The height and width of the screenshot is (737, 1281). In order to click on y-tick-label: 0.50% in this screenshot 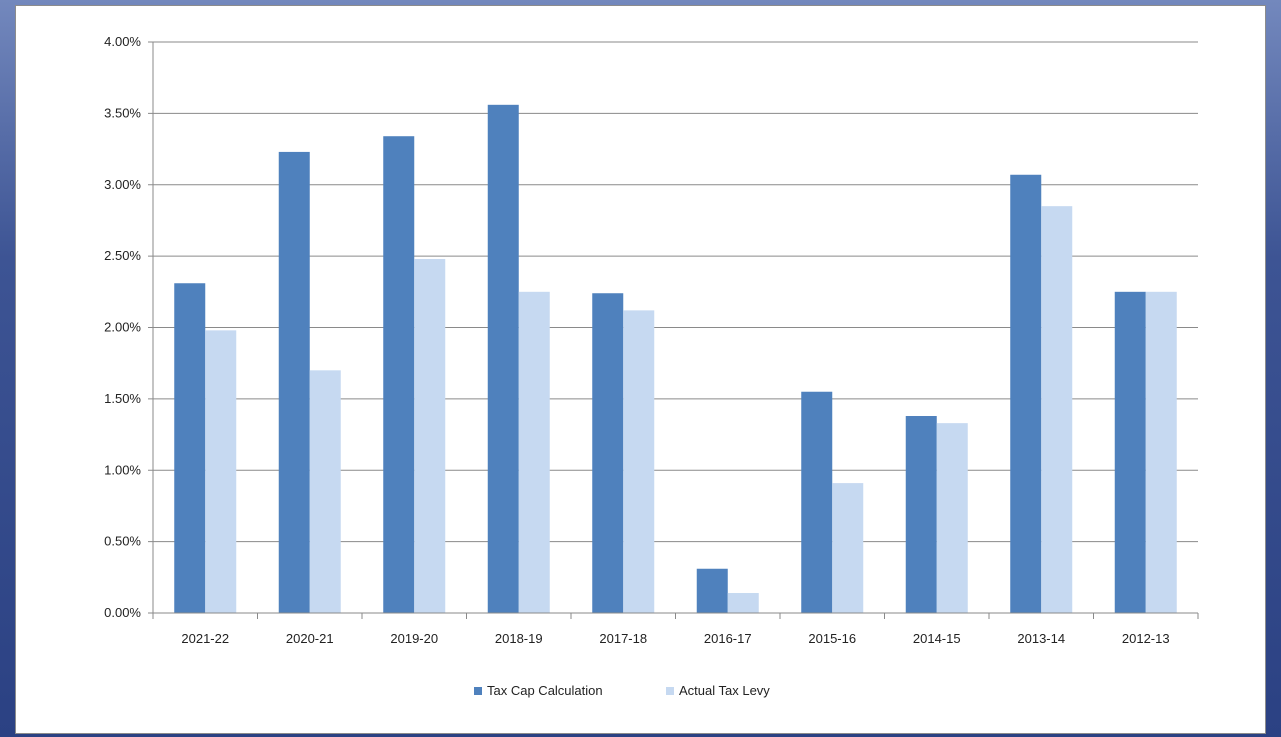, I will do `click(122, 541)`.